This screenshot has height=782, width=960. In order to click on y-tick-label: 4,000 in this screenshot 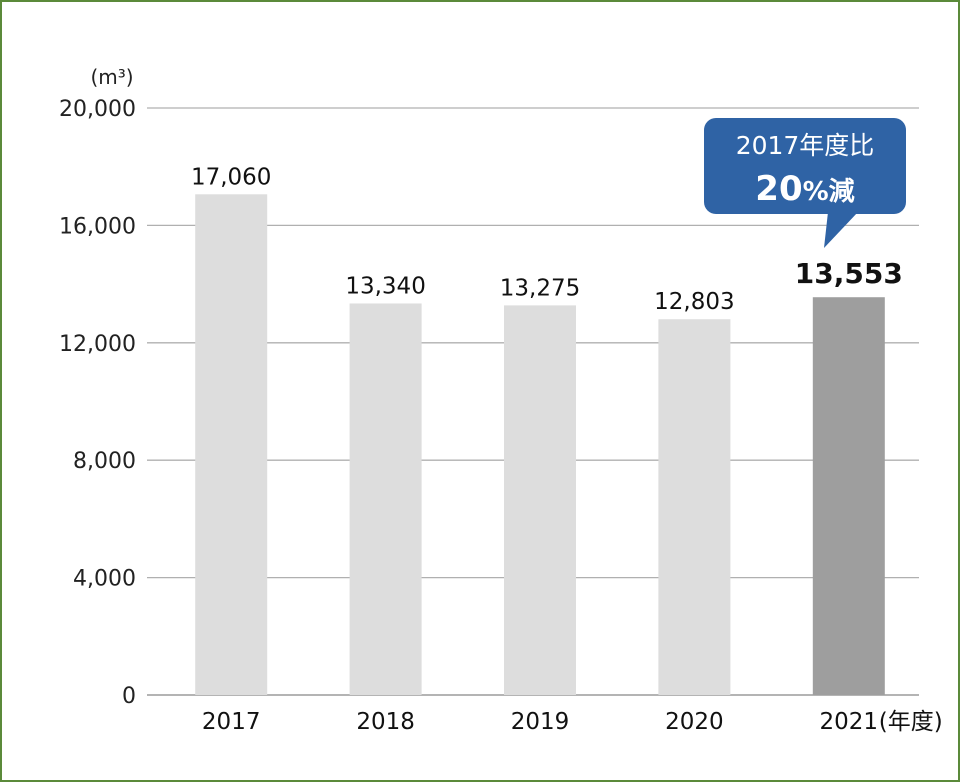, I will do `click(104, 579)`.